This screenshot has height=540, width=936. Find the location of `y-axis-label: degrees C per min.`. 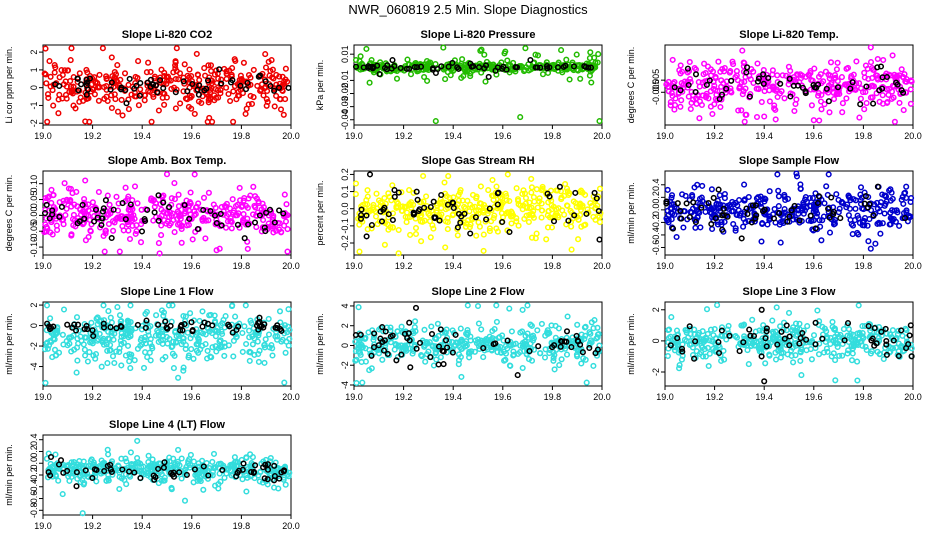

y-axis-label: degrees C per min. is located at coordinates (631, 85).